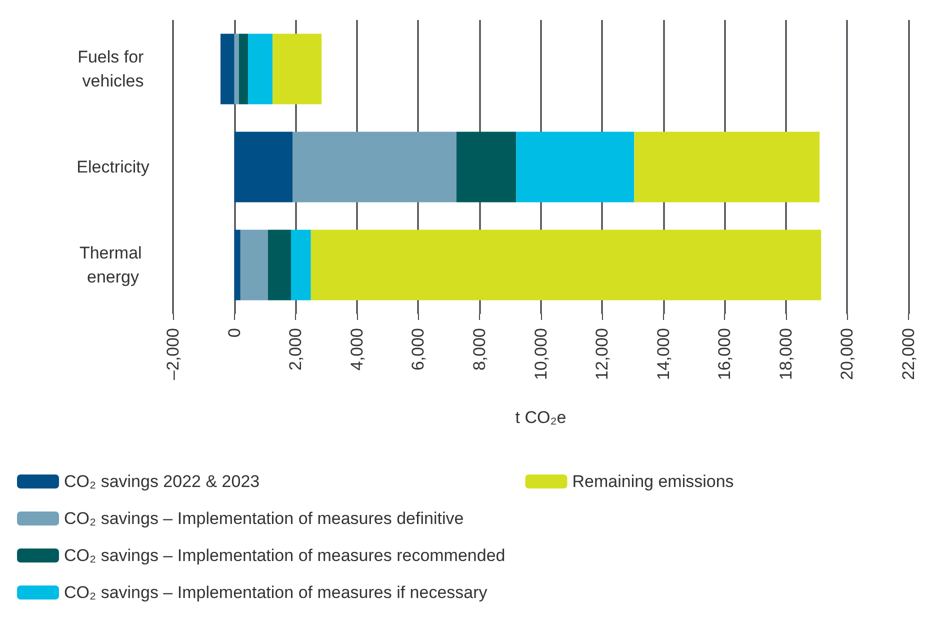  What do you see at coordinates (786, 354) in the screenshot?
I see `x-tick-label: 18,000` at bounding box center [786, 354].